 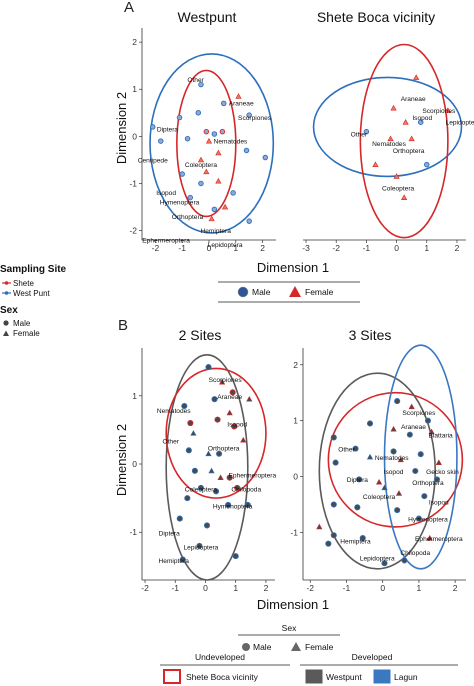 I want to click on y-tick-label: 2, so click(x=295, y=365).